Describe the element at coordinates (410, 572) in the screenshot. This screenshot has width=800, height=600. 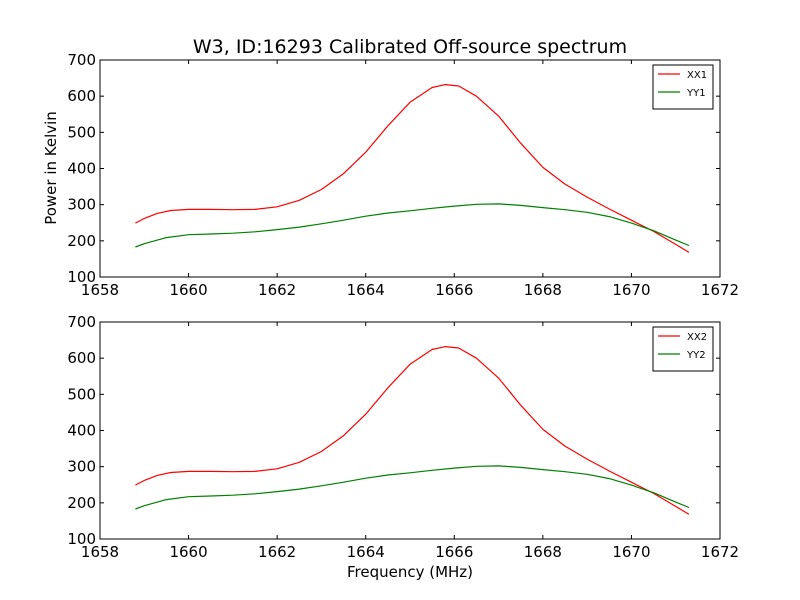
I see `x-axis-label: Frequency (MHz)` at that location.